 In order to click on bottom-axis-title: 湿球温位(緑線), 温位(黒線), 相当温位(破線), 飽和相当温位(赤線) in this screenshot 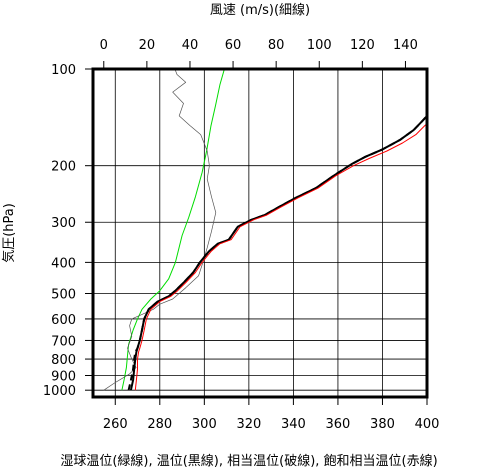, I will do `click(248, 461)`.